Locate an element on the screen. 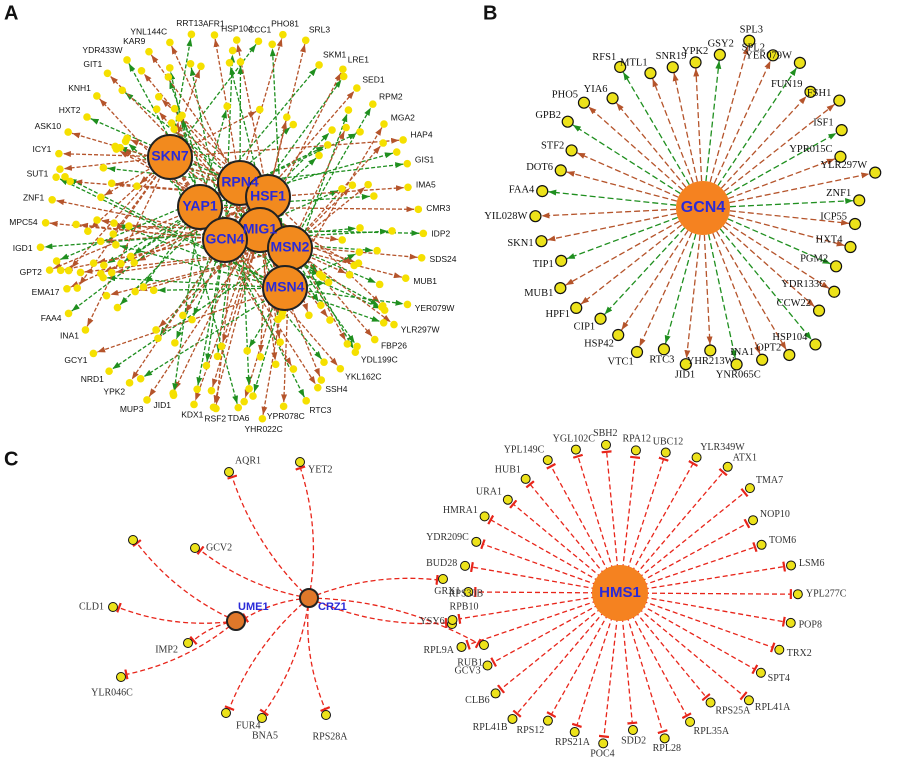 This screenshot has height=769, width=913. node-label: SPL3 is located at coordinates (751, 30).